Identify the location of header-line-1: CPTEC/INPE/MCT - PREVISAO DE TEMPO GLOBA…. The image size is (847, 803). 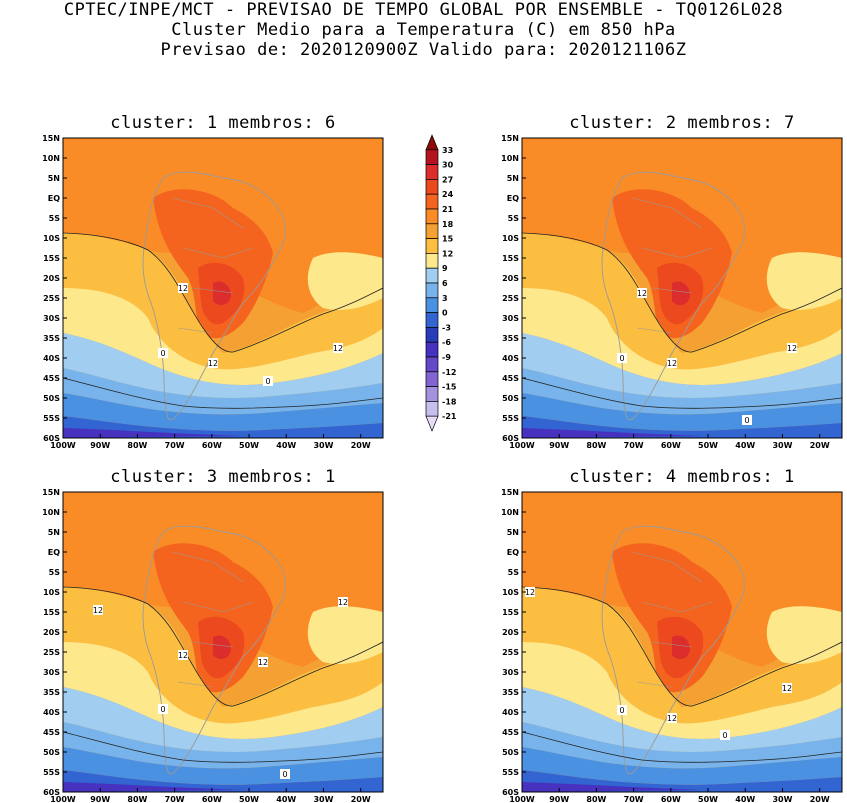
(423, 10).